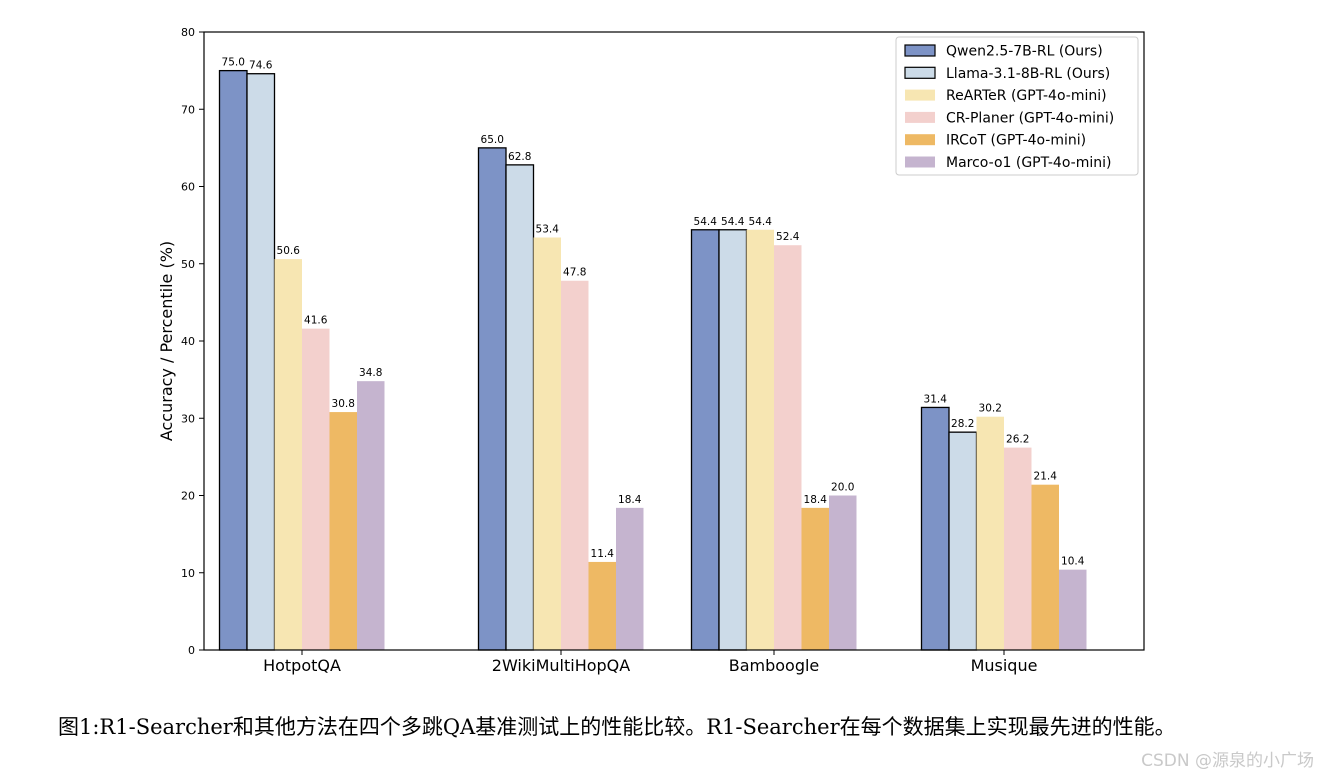 Image resolution: width=1322 pixels, height=782 pixels. Describe the element at coordinates (188, 32) in the screenshot. I see `y-tick-label: 80` at that location.